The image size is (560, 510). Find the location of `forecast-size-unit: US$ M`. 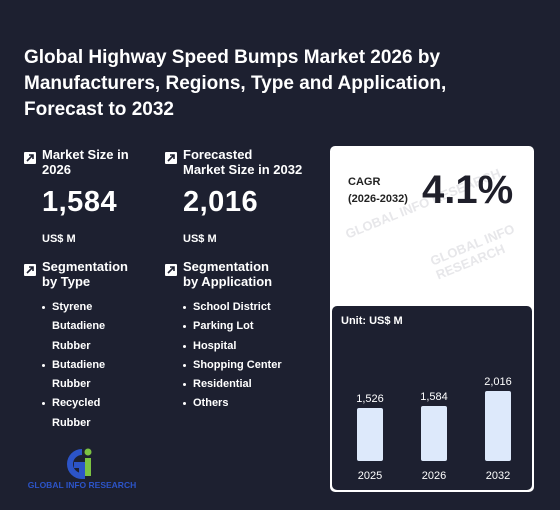

forecast-size-unit: US$ M is located at coordinates (200, 239).